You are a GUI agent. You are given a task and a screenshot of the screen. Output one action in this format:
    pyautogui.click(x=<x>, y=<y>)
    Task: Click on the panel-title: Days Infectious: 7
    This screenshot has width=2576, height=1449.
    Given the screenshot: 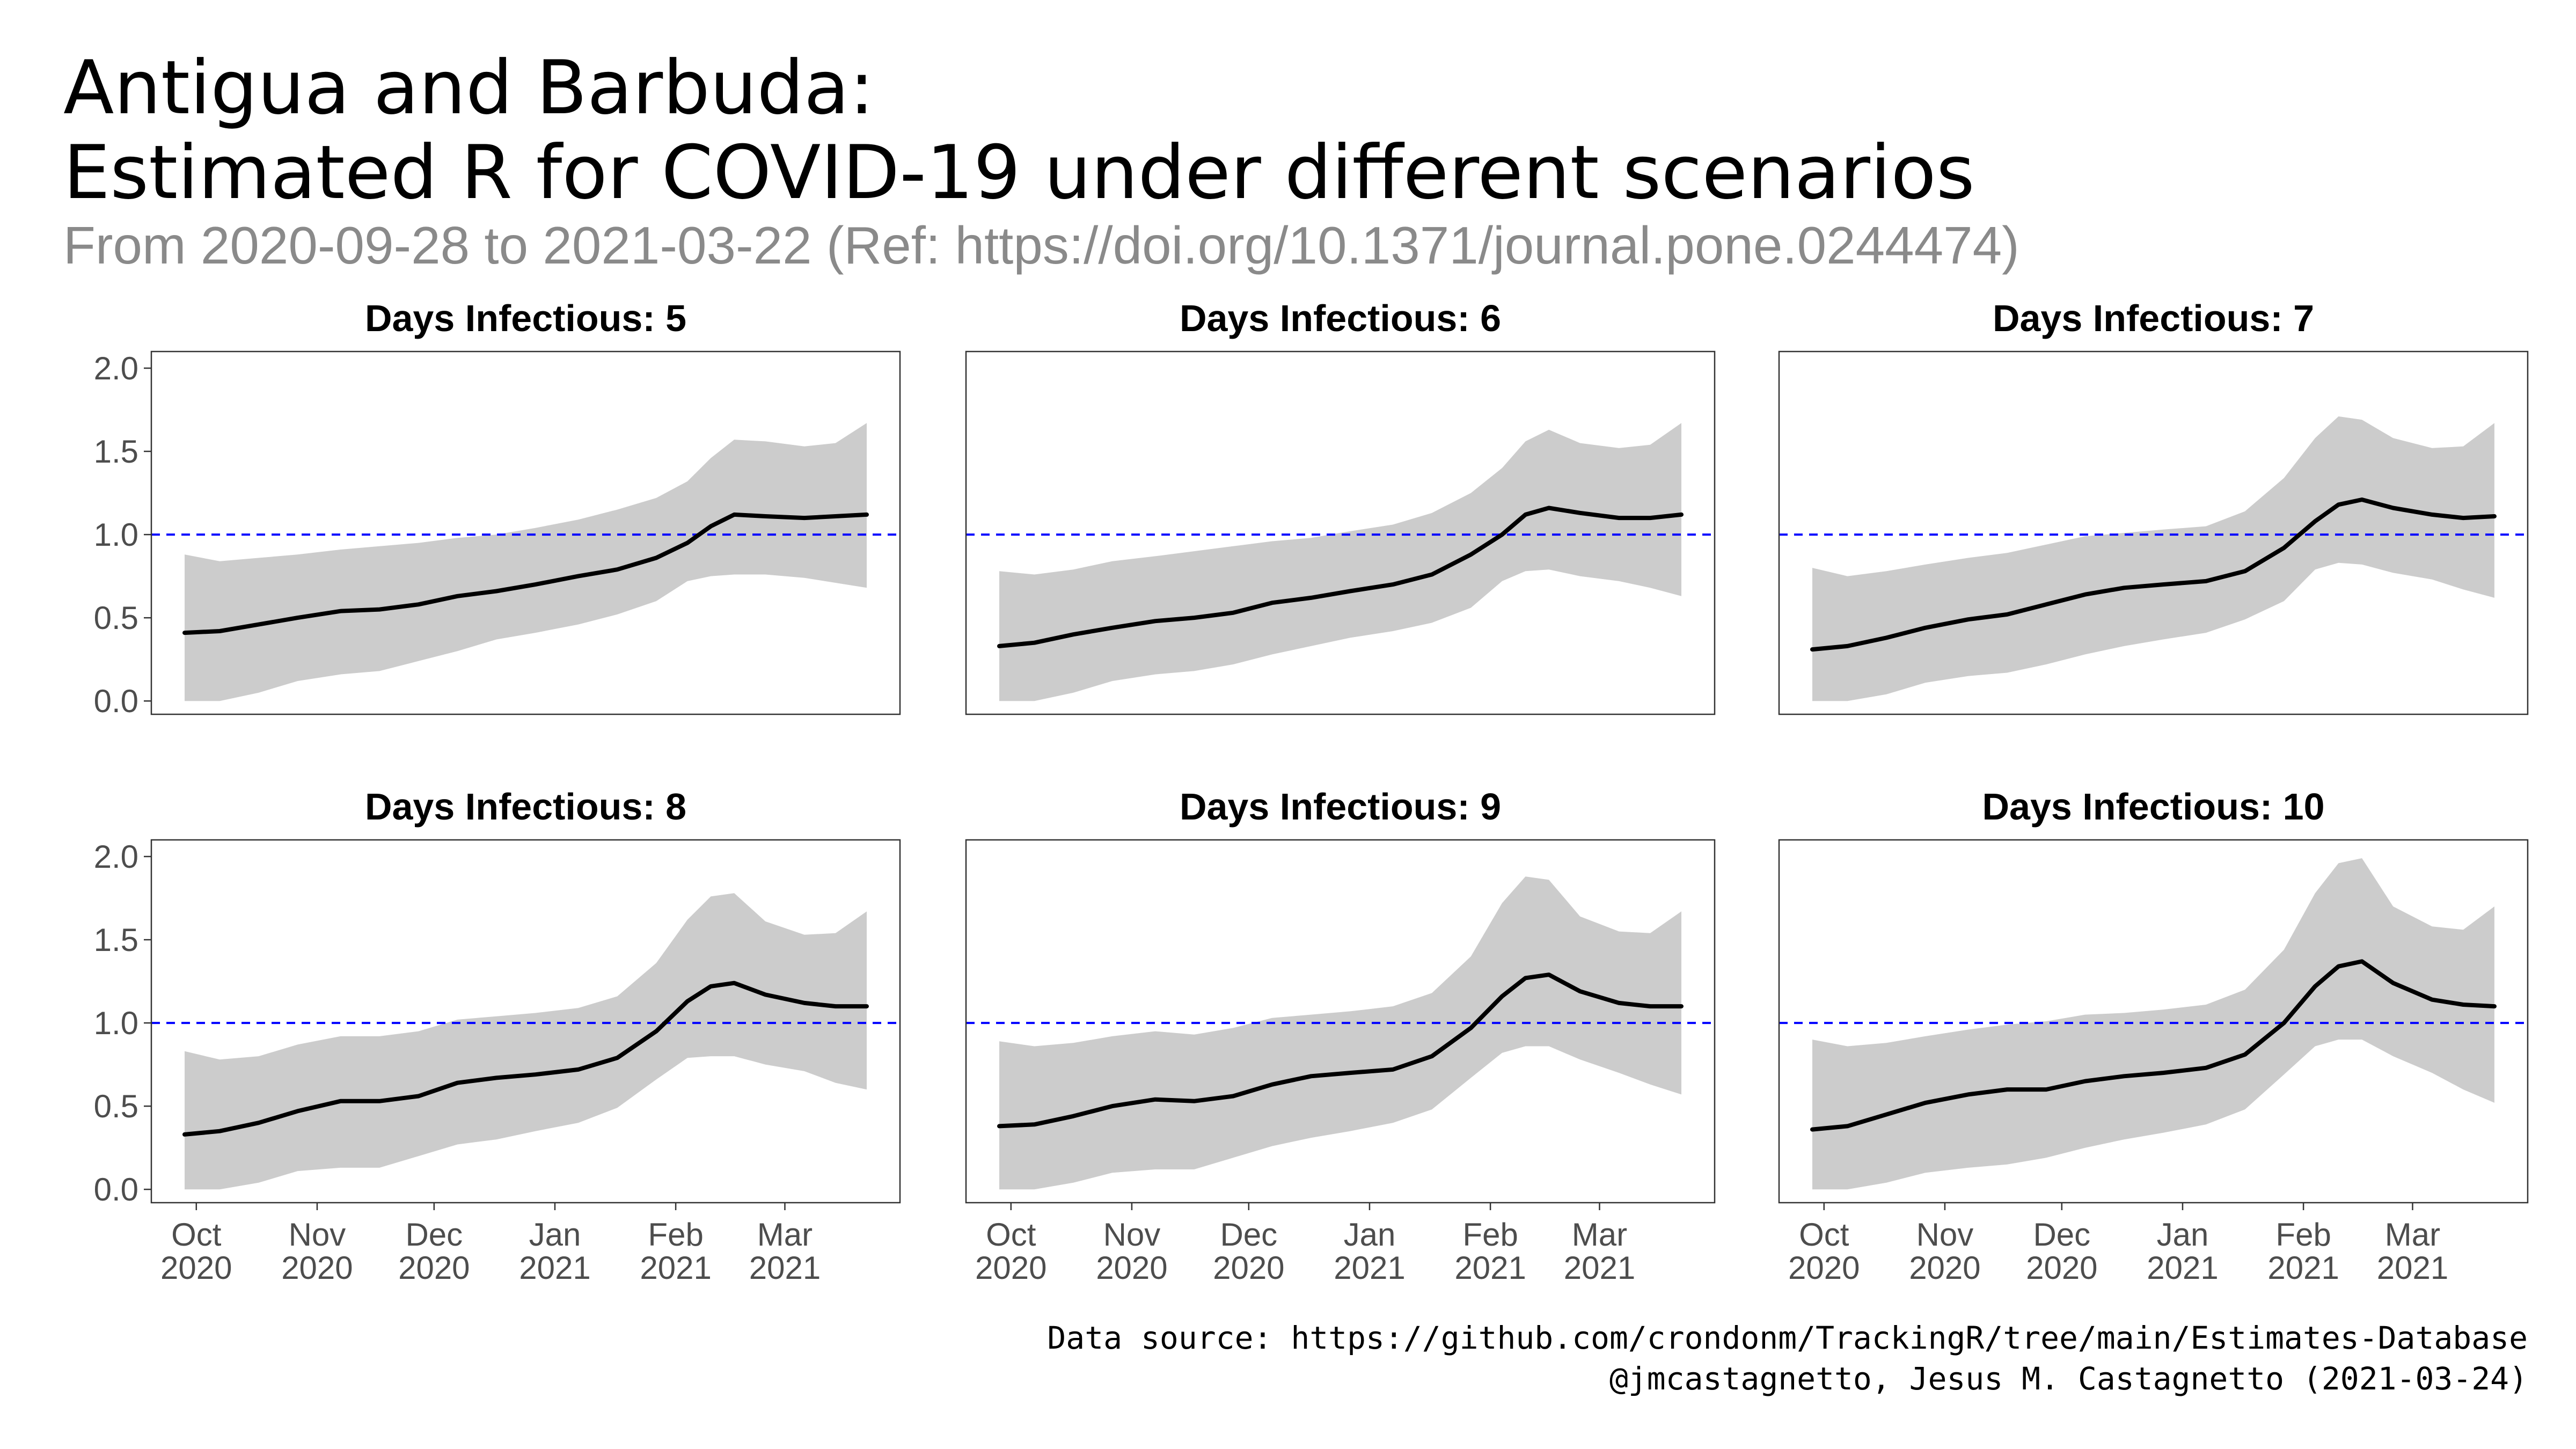 What is the action you would take?
    pyautogui.click(x=2153, y=318)
    